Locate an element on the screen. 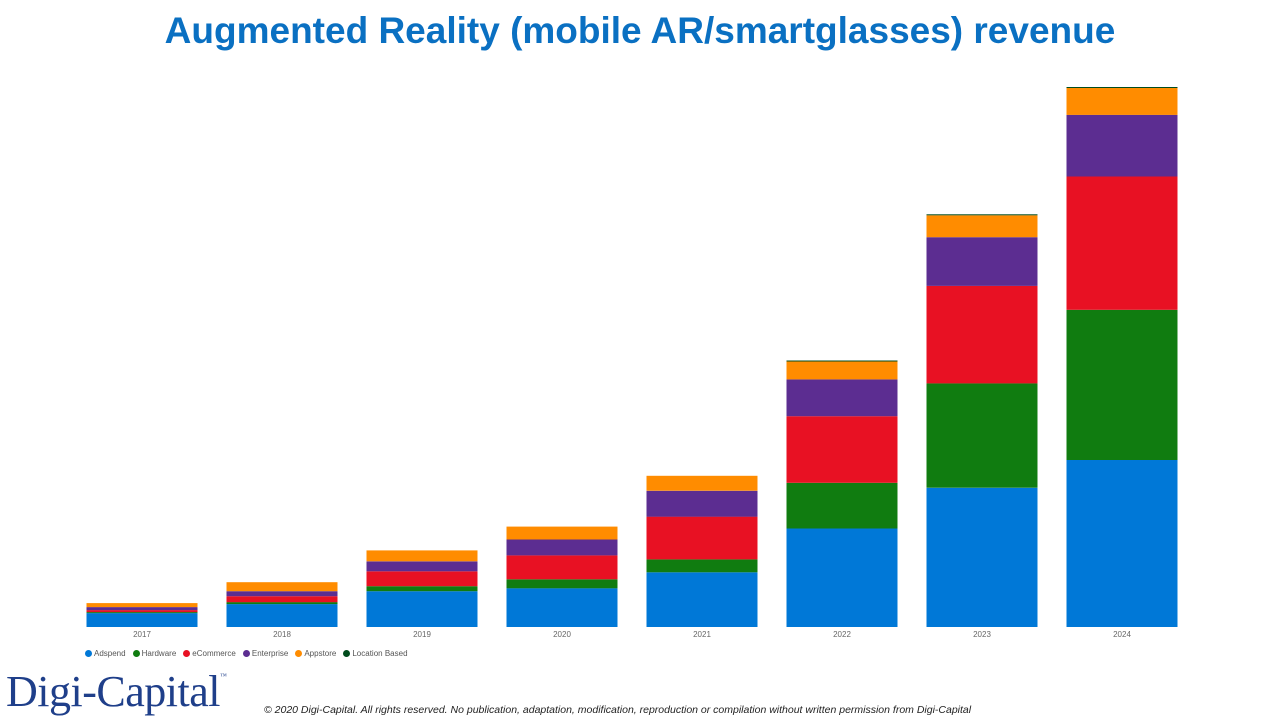 This screenshot has width=1280, height=720. legend-item-enterprise: Enterprise is located at coordinates (265, 653).